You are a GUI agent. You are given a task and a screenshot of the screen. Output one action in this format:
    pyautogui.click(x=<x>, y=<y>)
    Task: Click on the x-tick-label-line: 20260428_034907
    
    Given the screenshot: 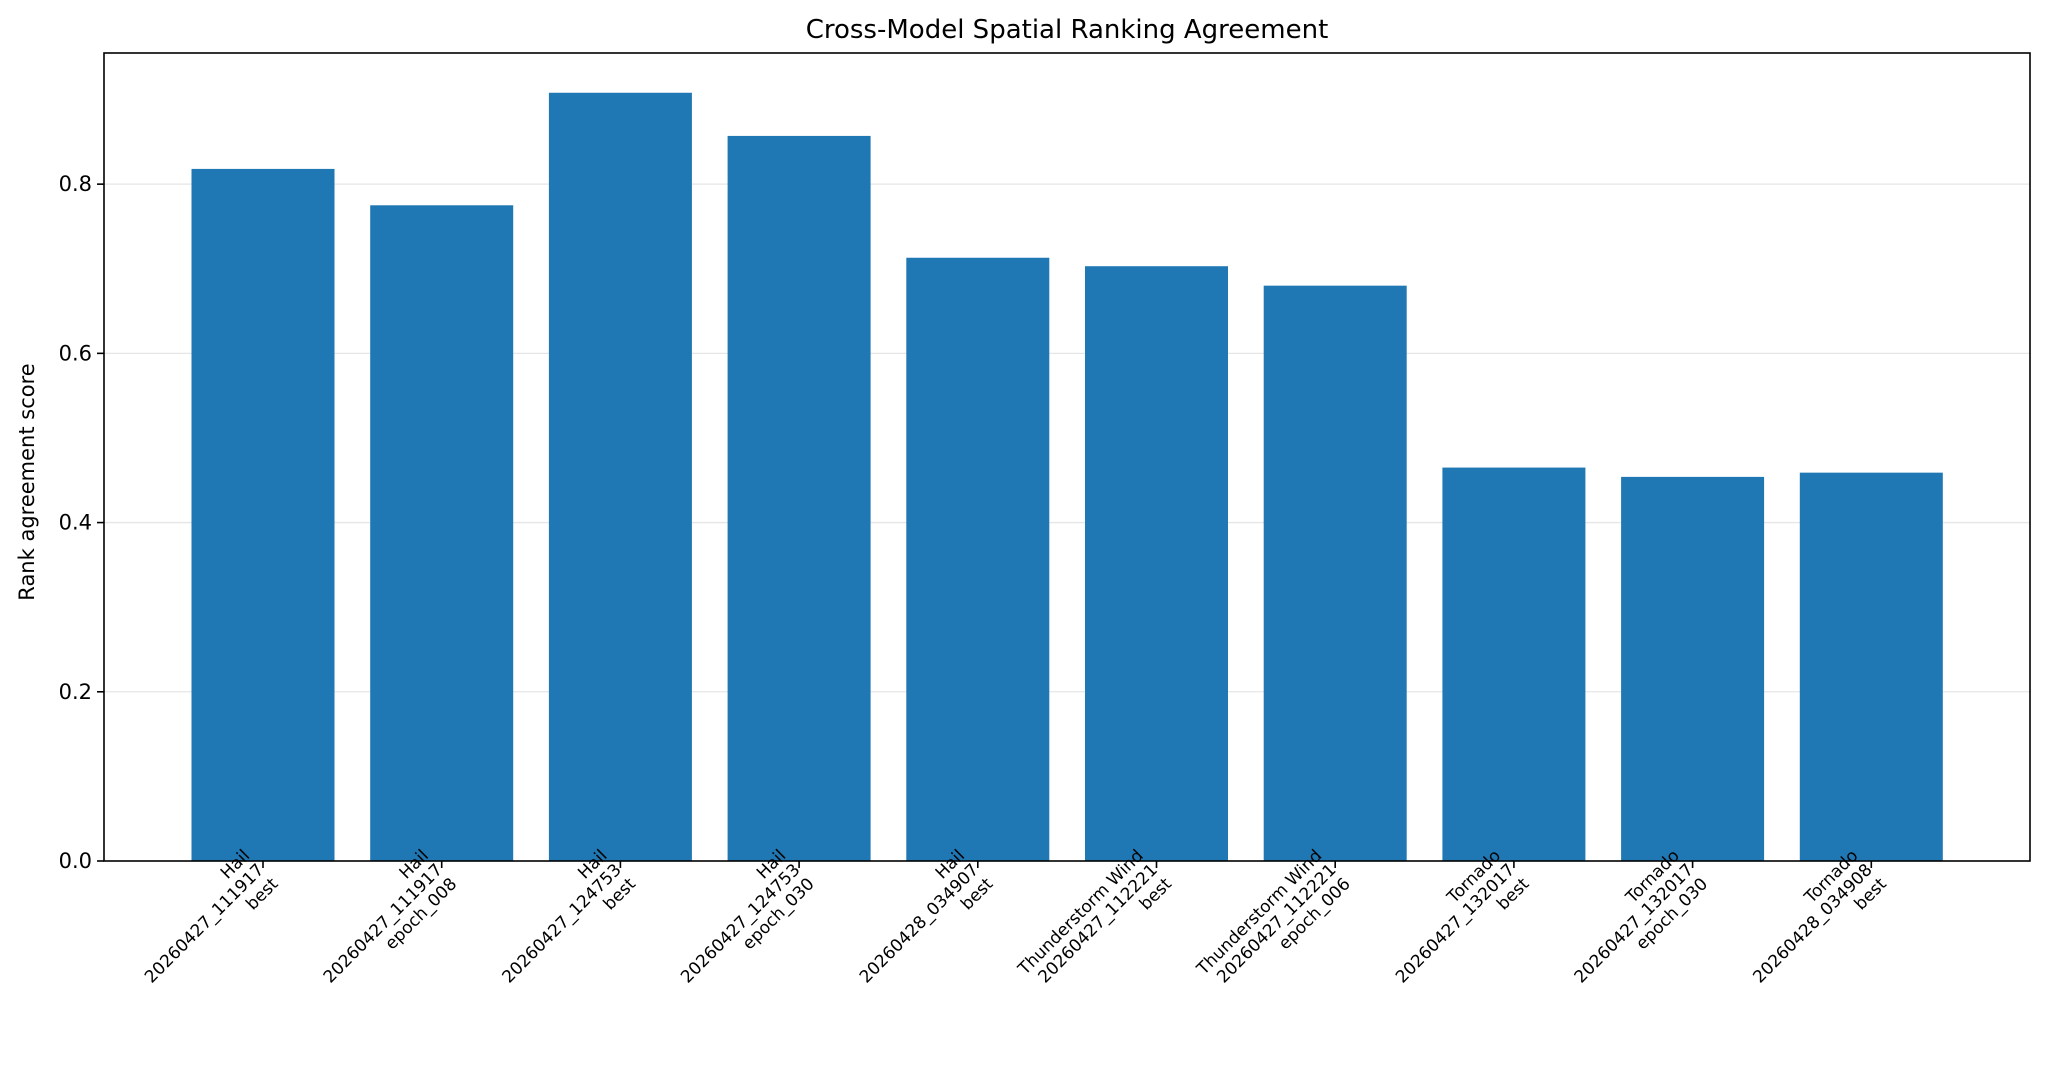 What is the action you would take?
    pyautogui.click(x=919, y=923)
    